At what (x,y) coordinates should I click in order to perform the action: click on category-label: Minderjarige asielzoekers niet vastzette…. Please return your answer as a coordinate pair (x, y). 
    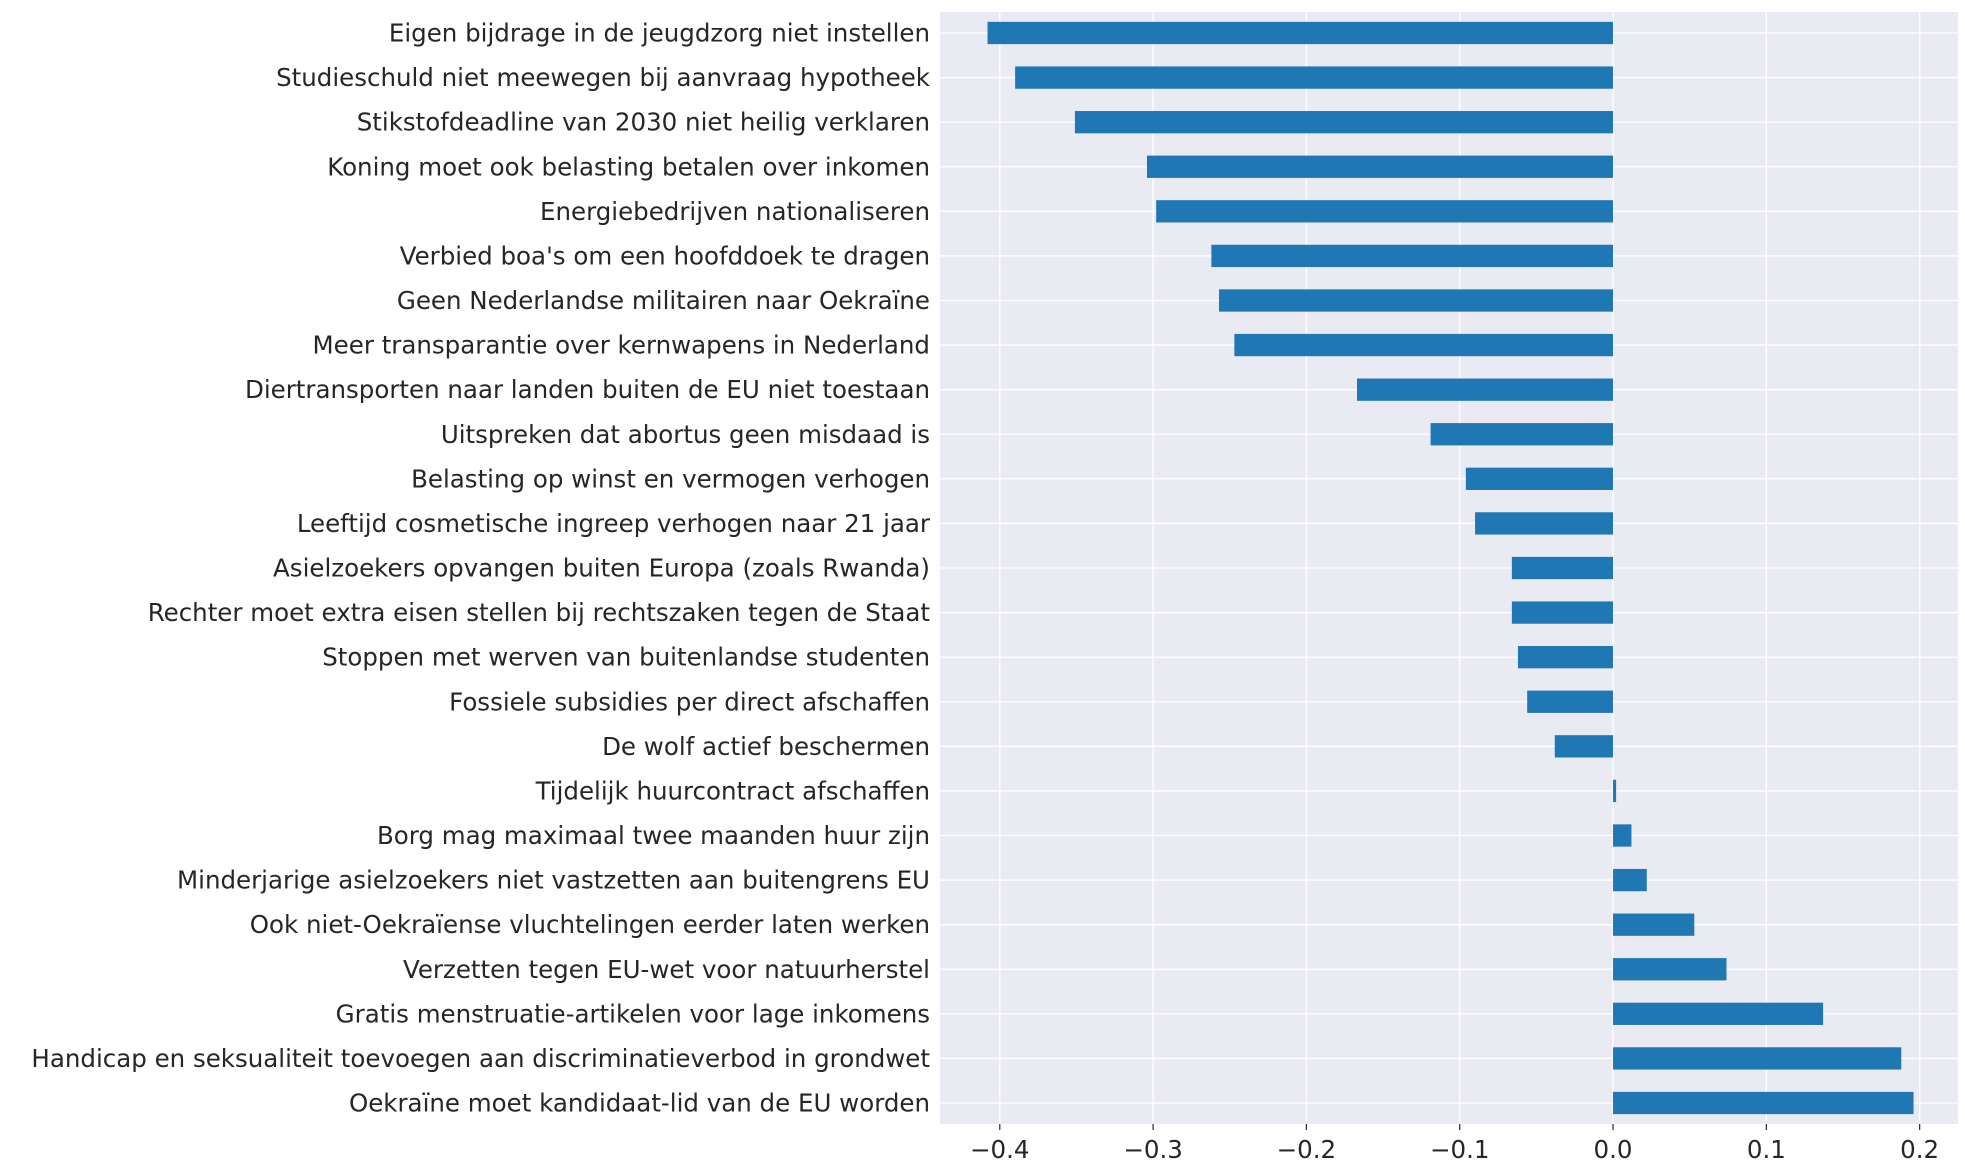
    Looking at the image, I should click on (553, 880).